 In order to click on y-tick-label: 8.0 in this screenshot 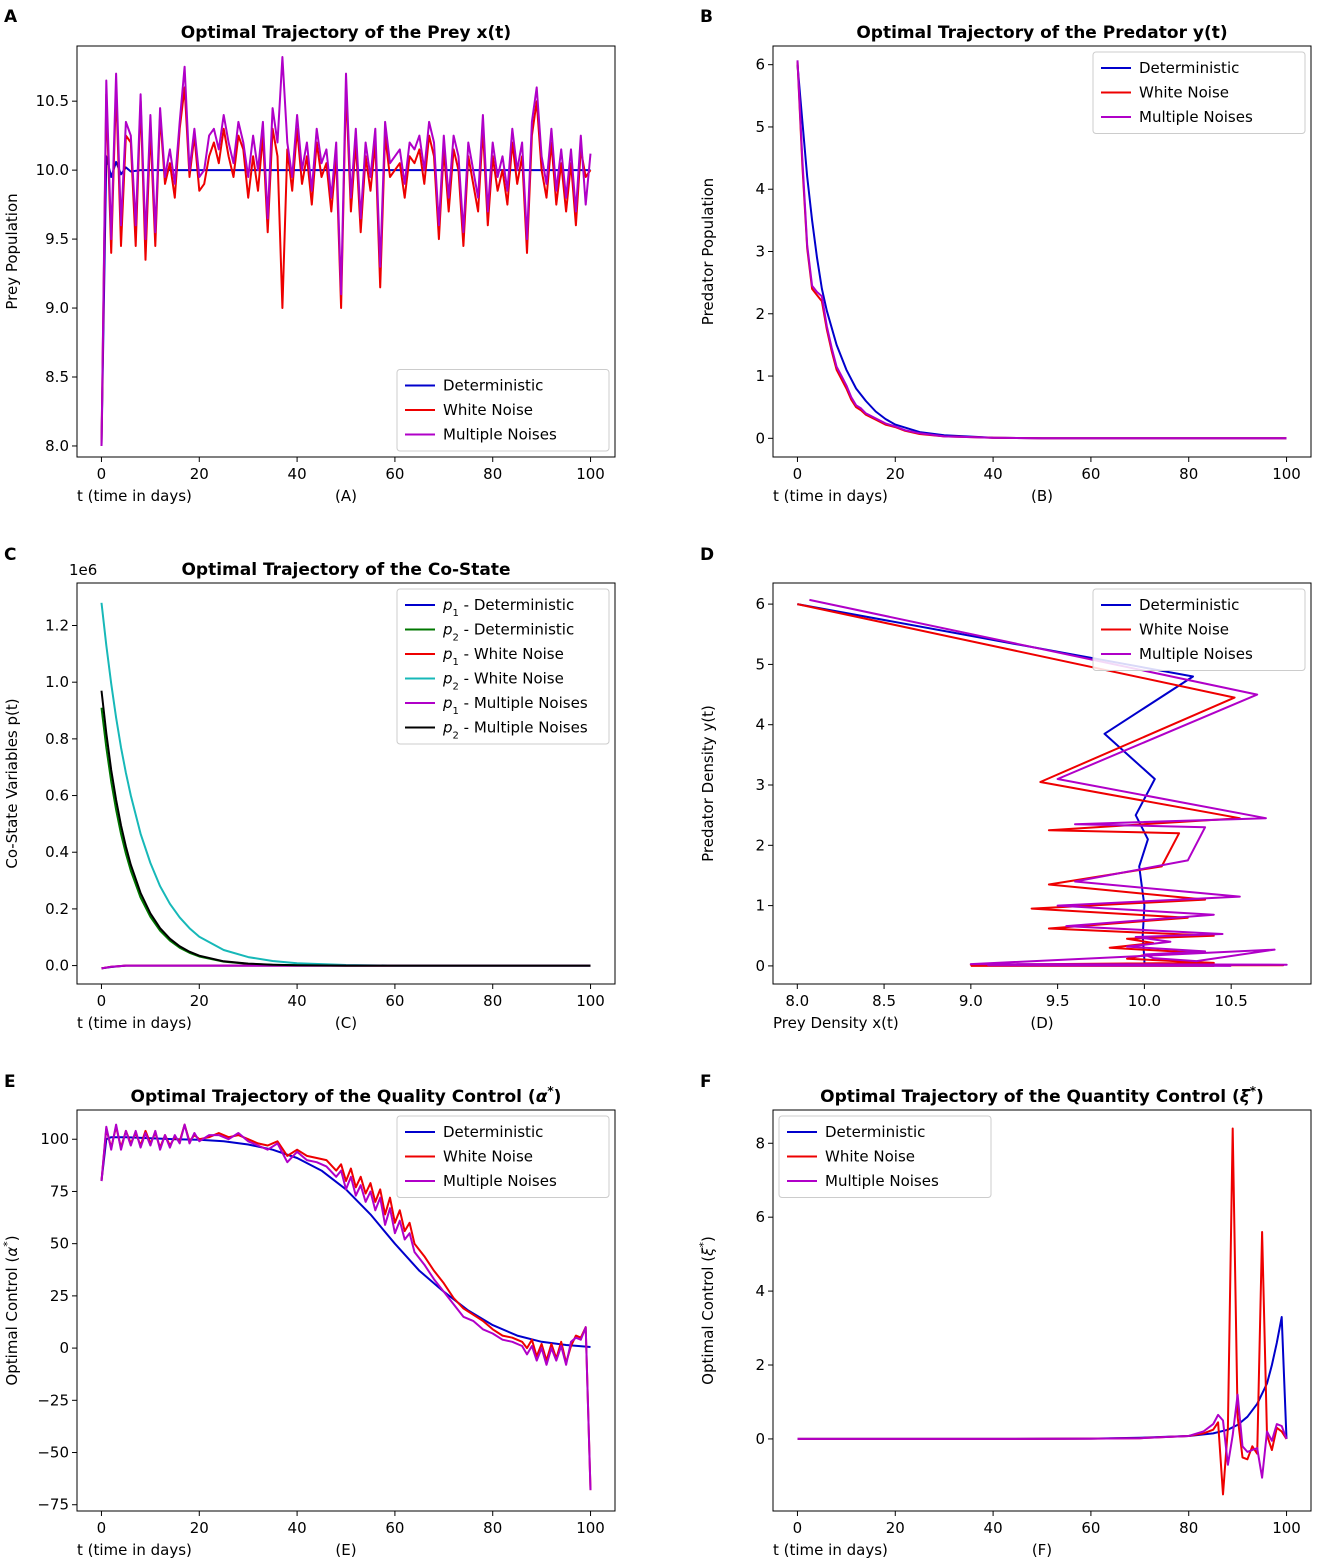, I will do `click(57, 446)`.